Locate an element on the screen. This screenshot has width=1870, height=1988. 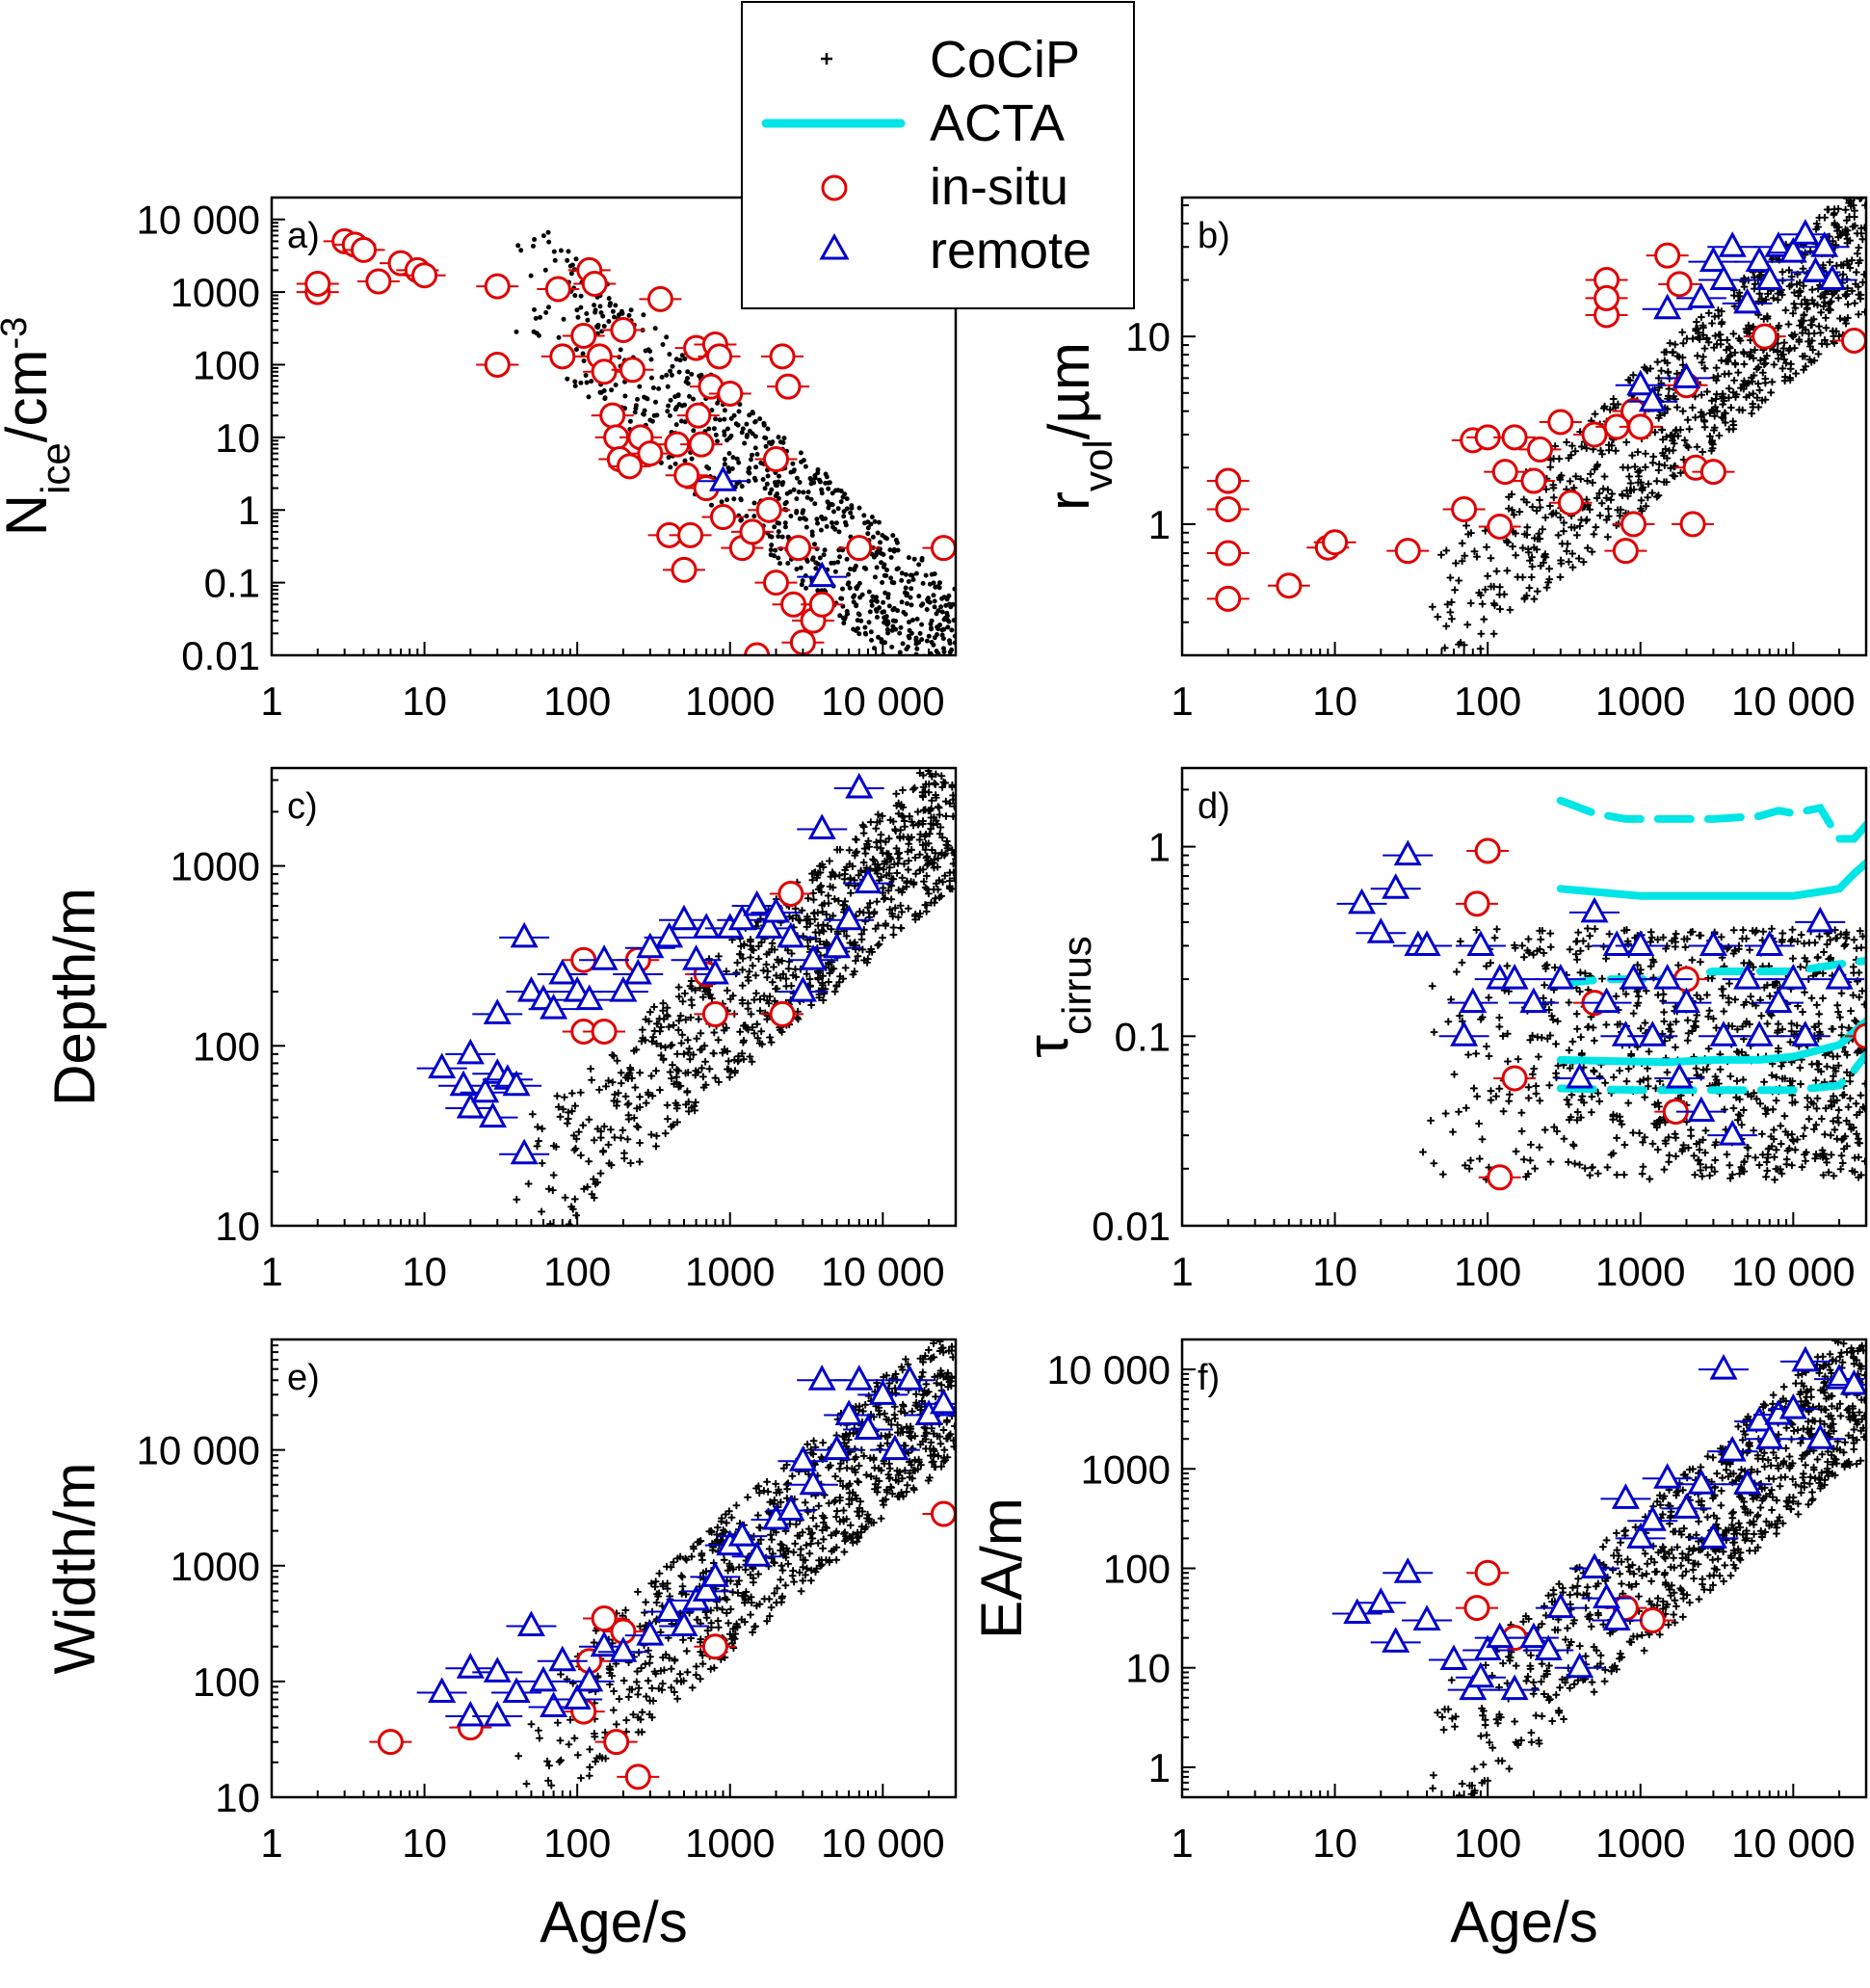
y-axis-title: Nice/cm-3 is located at coordinates (39, 427).